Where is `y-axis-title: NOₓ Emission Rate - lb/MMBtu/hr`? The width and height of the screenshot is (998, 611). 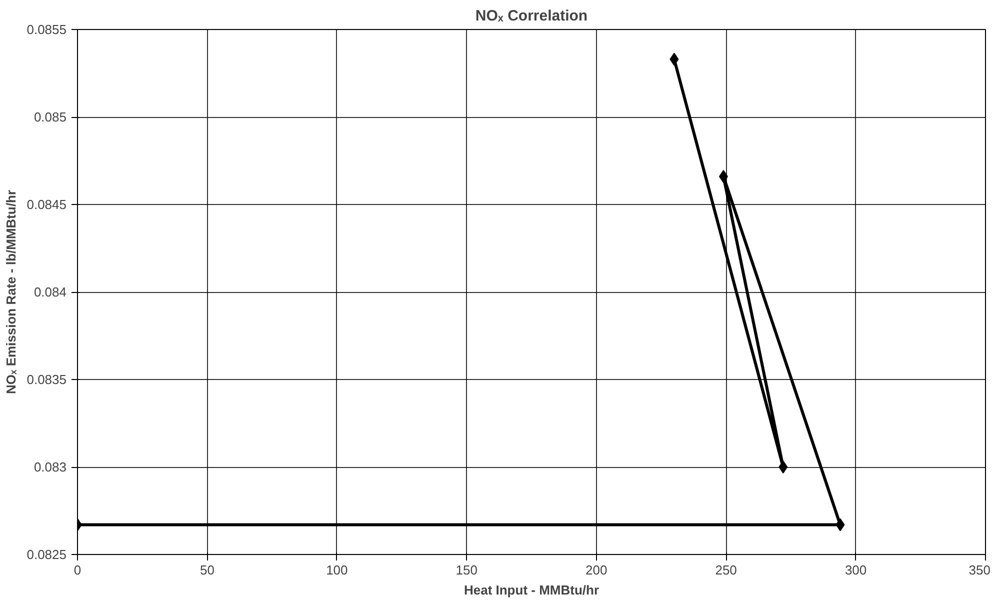
y-axis-title: NOₓ Emission Rate - lb/MMBtu/hr is located at coordinates (11, 292).